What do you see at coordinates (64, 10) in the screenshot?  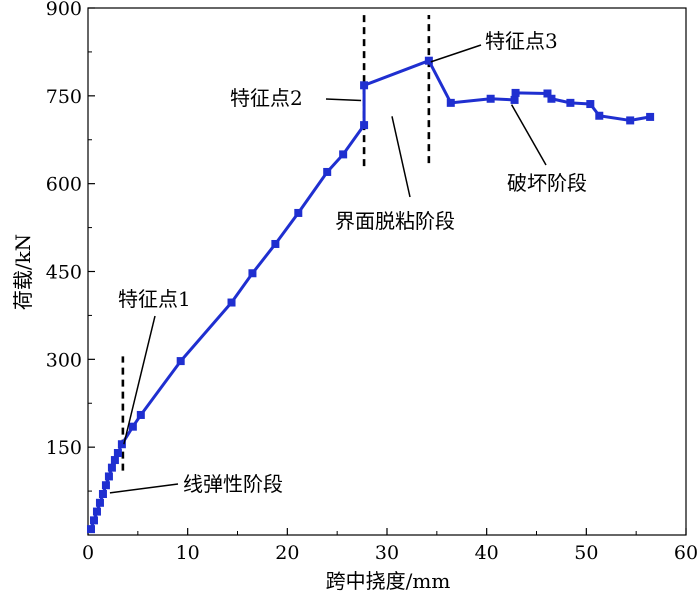 I see `y-tick-label: 900` at bounding box center [64, 10].